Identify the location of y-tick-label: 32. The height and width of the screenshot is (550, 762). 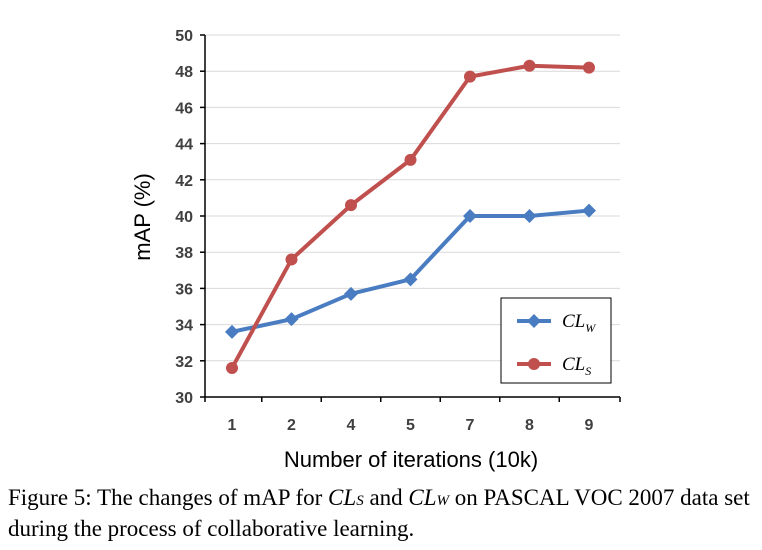
(184, 362).